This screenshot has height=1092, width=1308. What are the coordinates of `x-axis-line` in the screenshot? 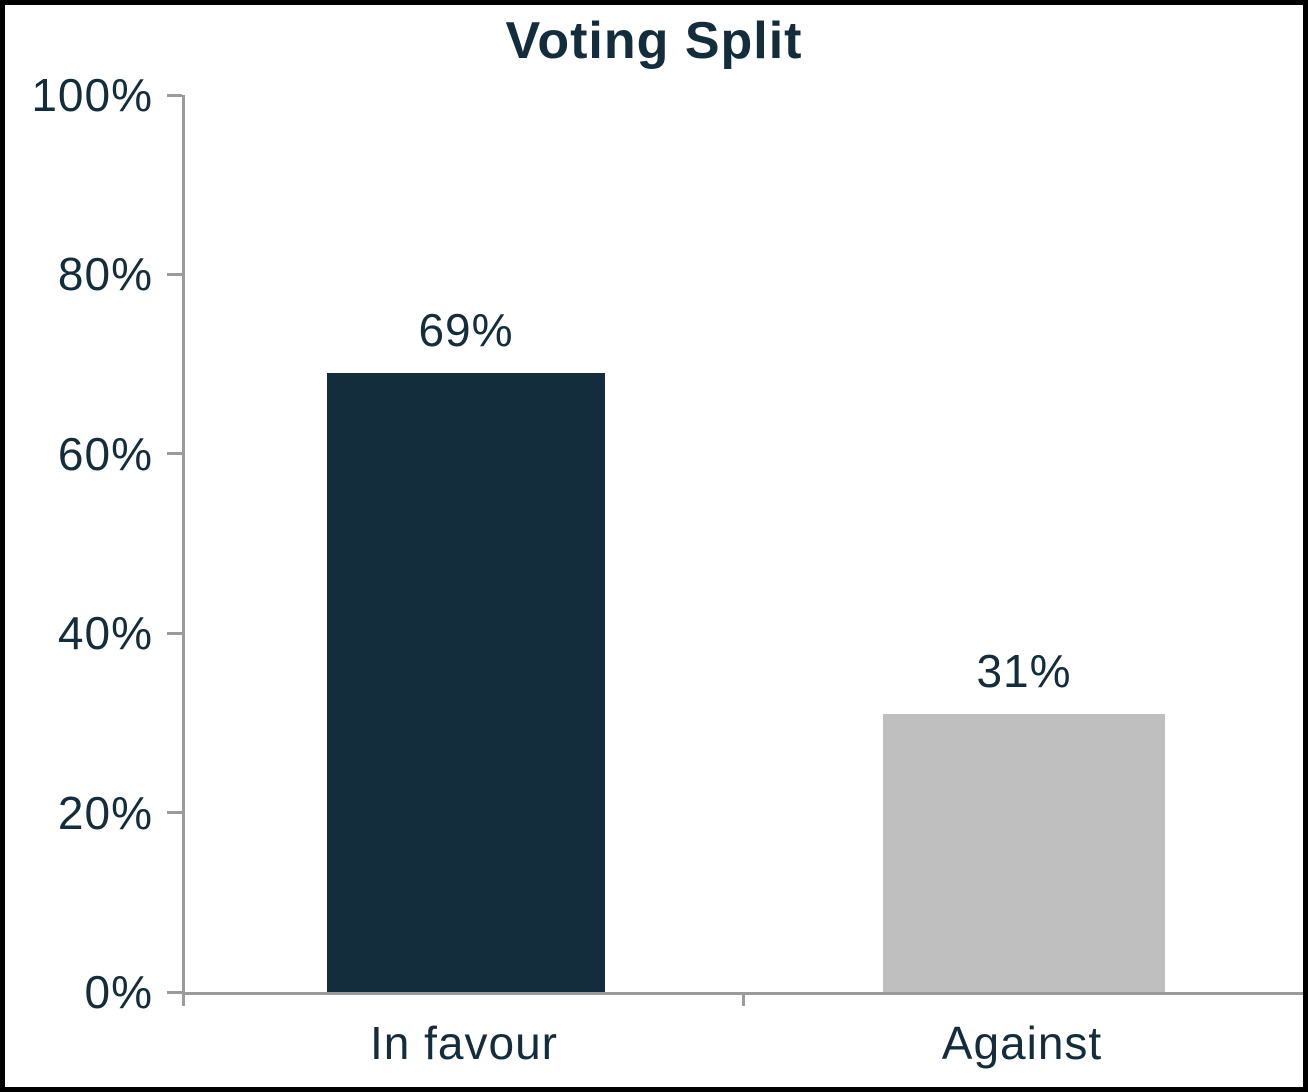 It's located at (742, 993).